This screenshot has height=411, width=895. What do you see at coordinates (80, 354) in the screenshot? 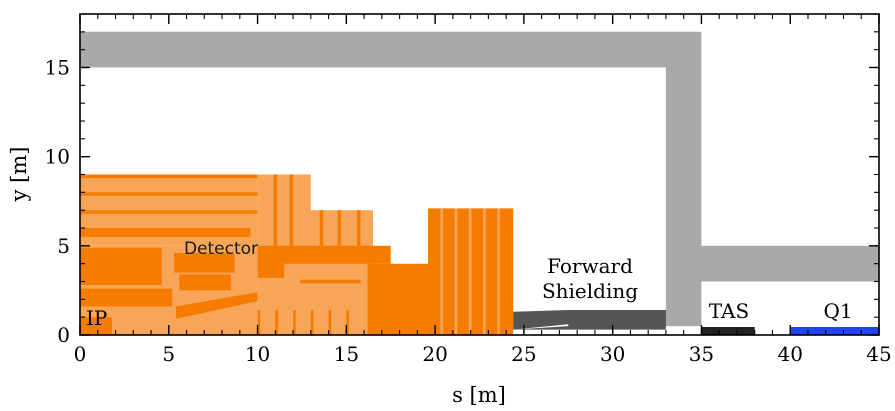
I see `x-tick-label: 0` at bounding box center [80, 354].